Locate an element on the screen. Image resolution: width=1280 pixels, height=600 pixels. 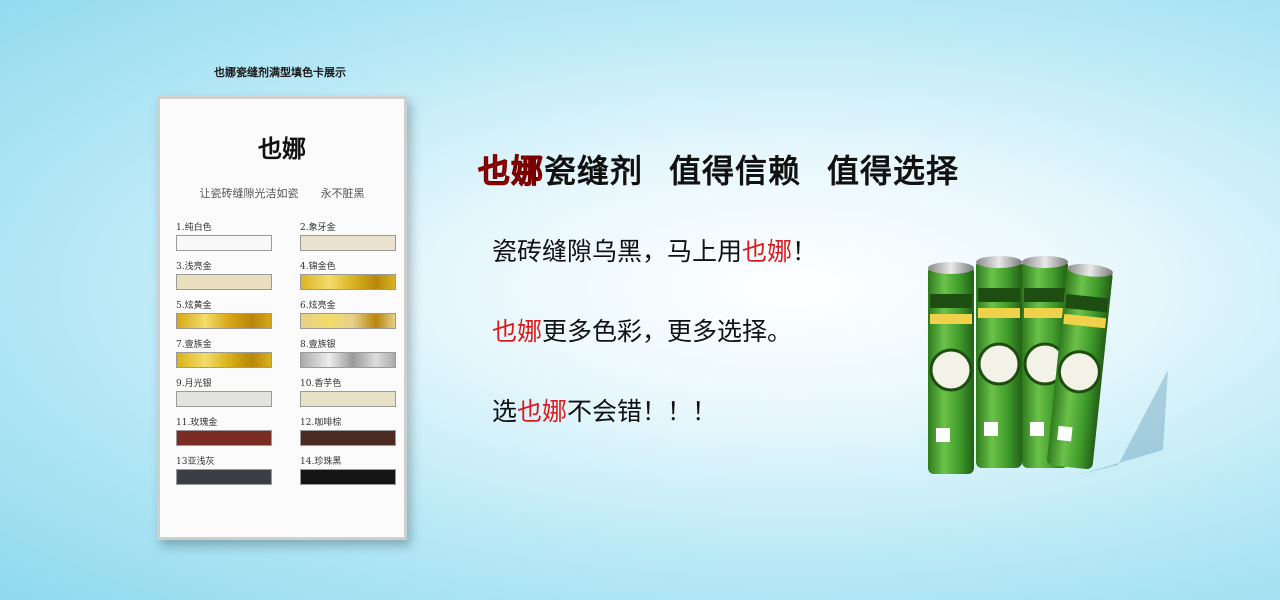
swatch-item: 6.炫亮金 is located at coordinates (348, 314).